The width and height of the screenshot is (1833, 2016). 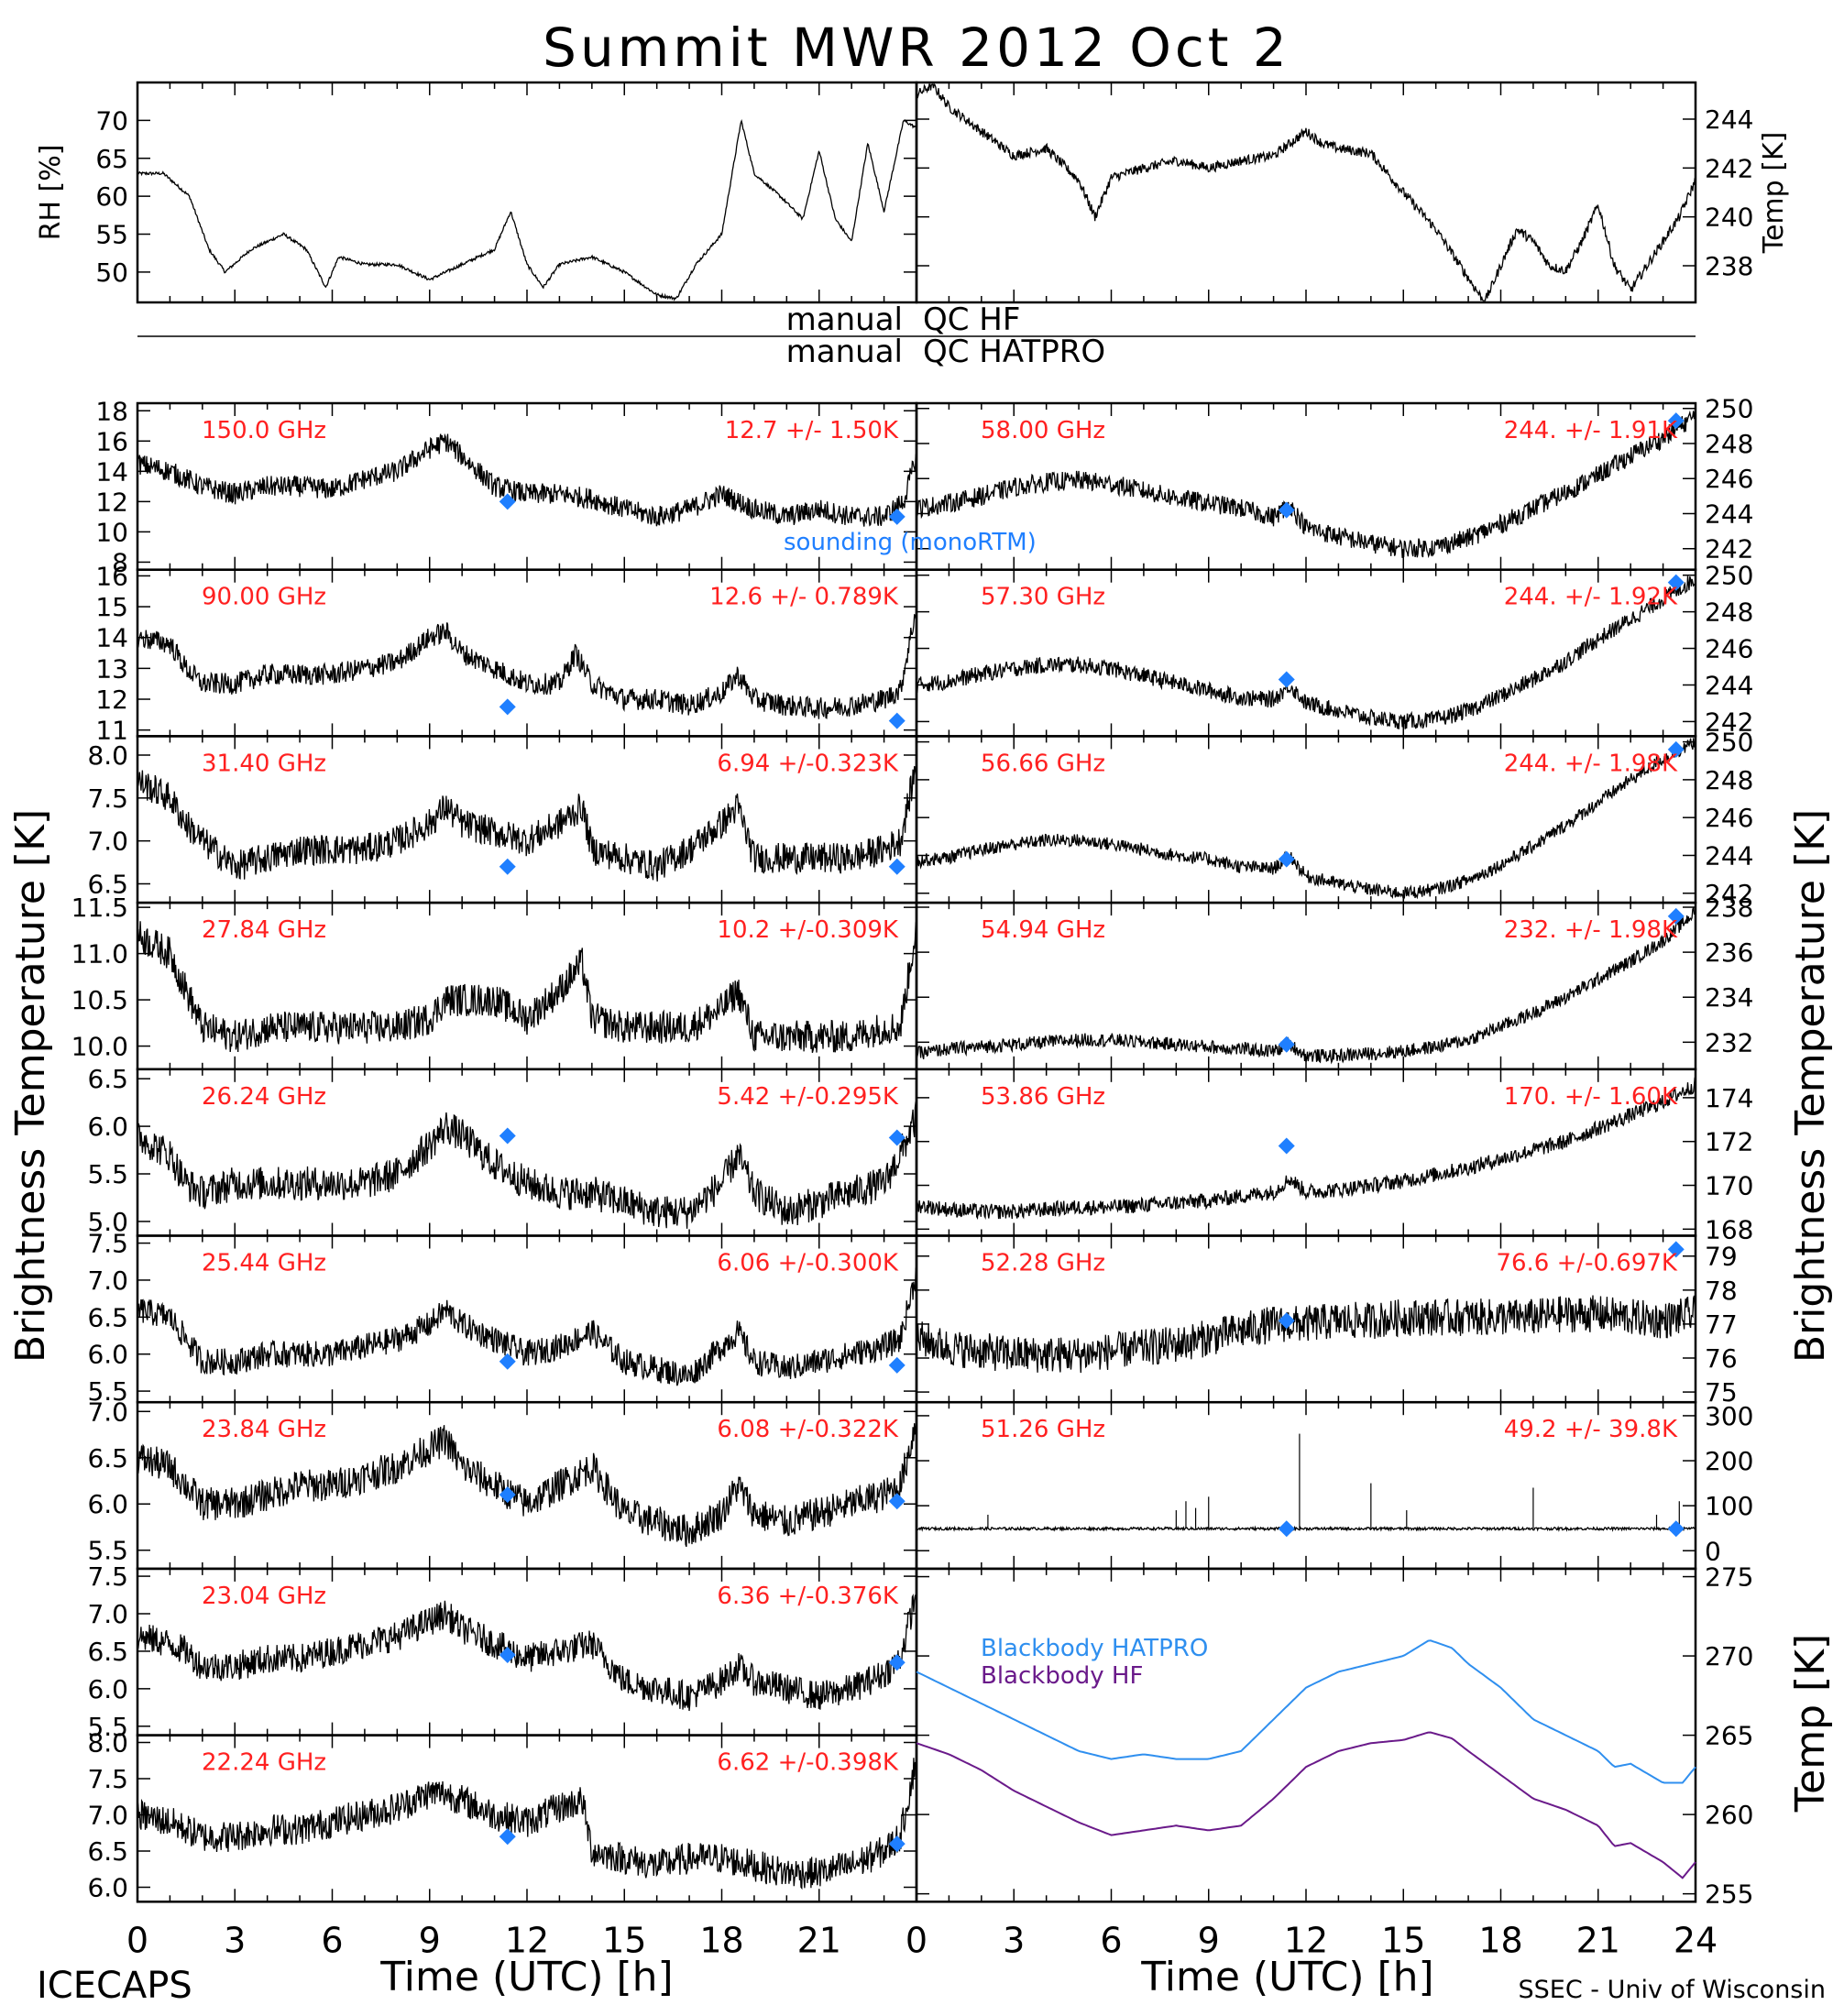 What do you see at coordinates (111, 272) in the screenshot?
I see `y-tick-label: 50` at bounding box center [111, 272].